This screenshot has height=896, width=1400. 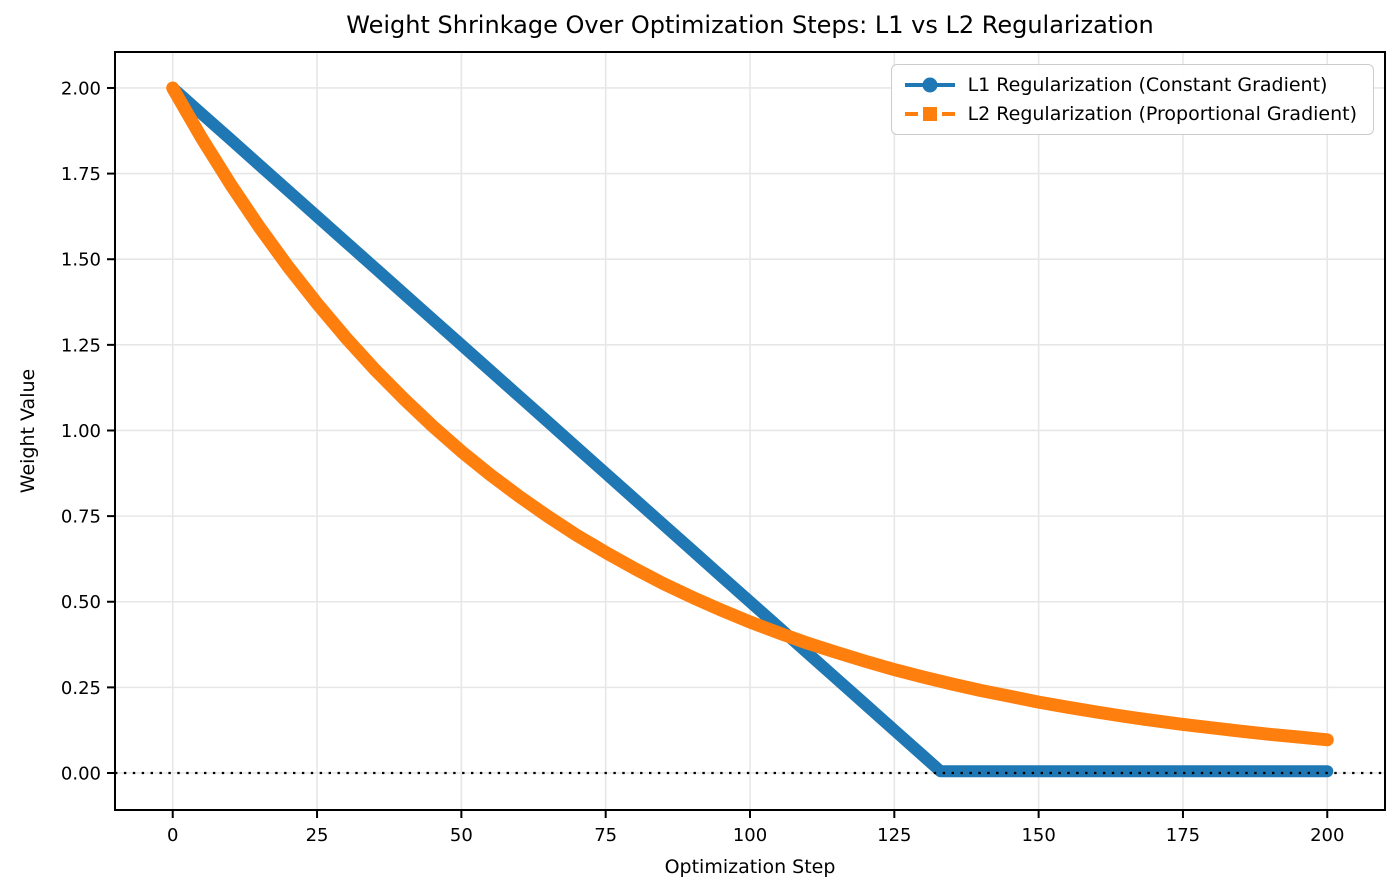 I want to click on tick-label: 1.00, so click(x=81, y=431).